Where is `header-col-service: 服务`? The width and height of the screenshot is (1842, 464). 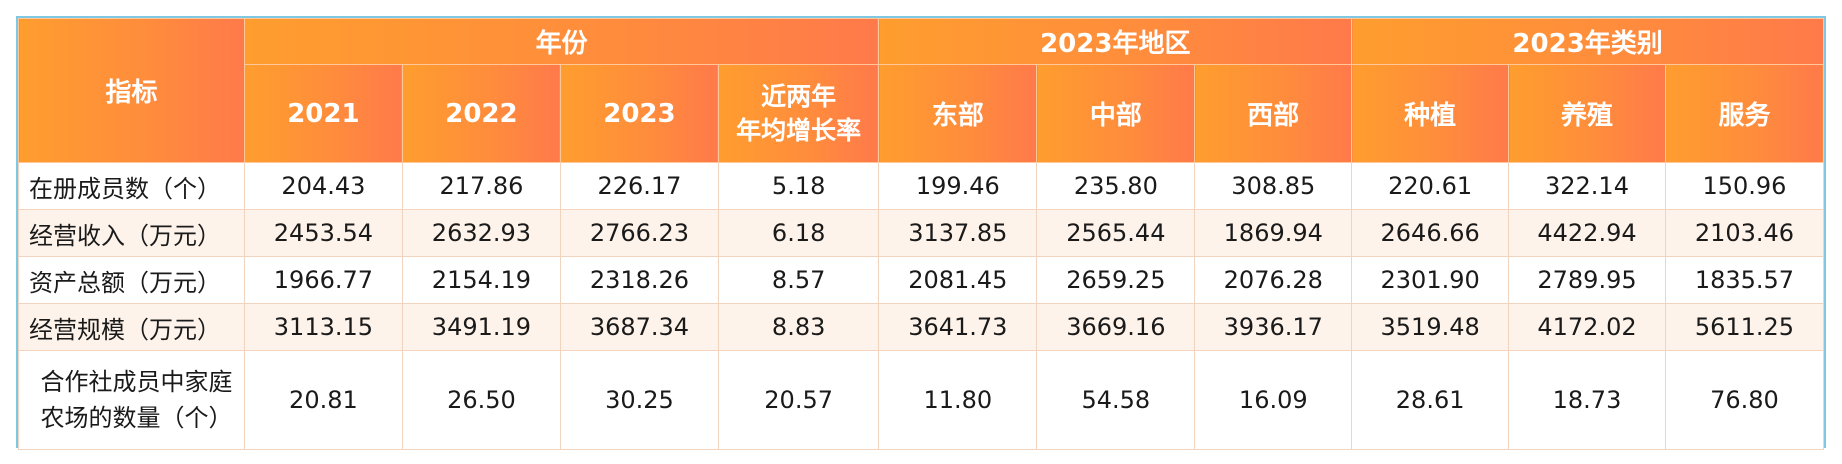
header-col-service: 服务 is located at coordinates (1744, 113).